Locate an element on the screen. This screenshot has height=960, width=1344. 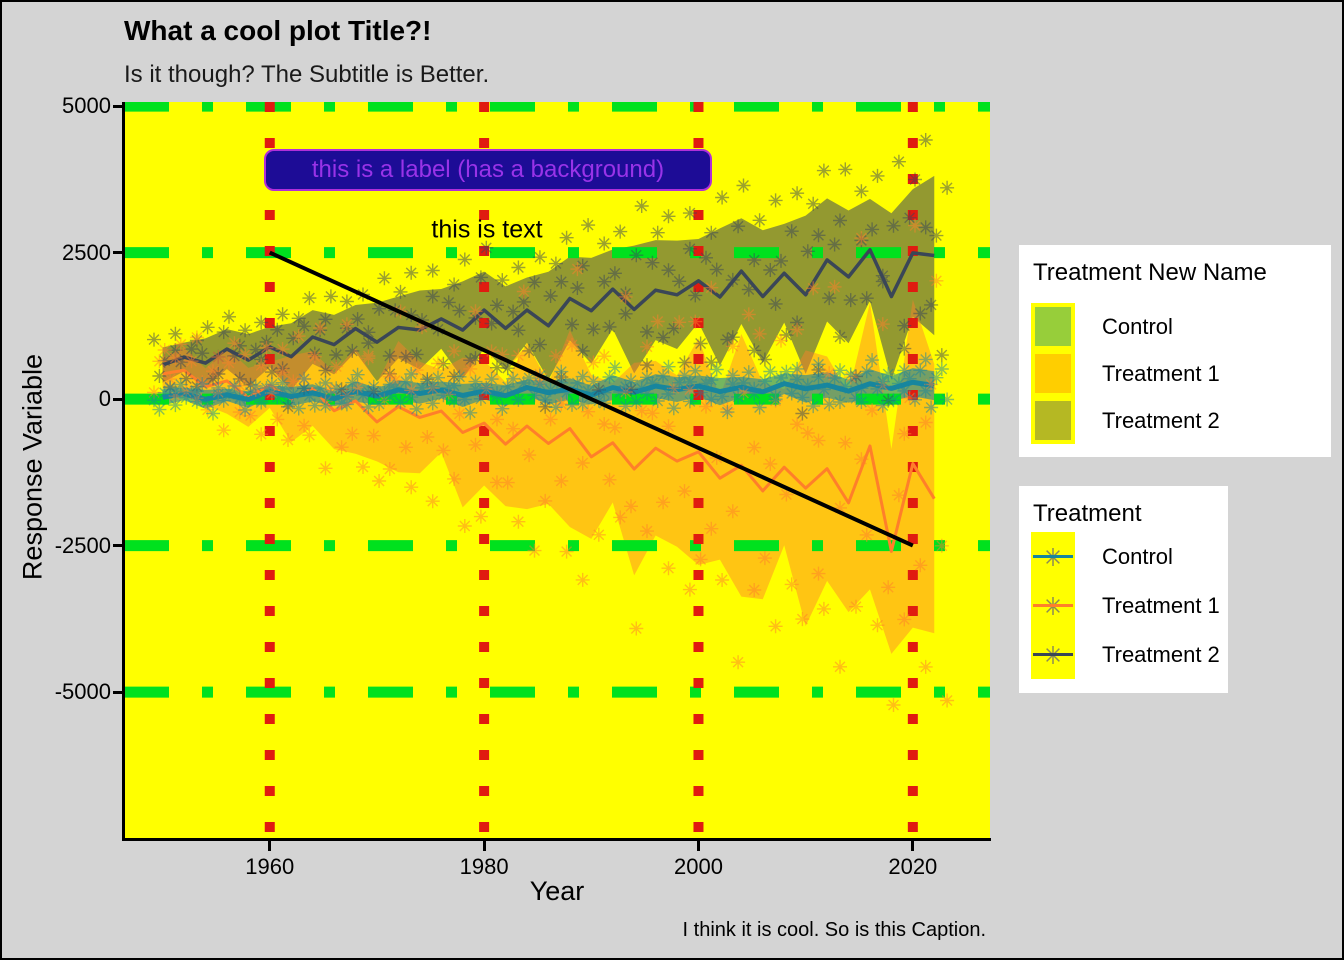
y-tick-label: 0 is located at coordinates (104, 399).